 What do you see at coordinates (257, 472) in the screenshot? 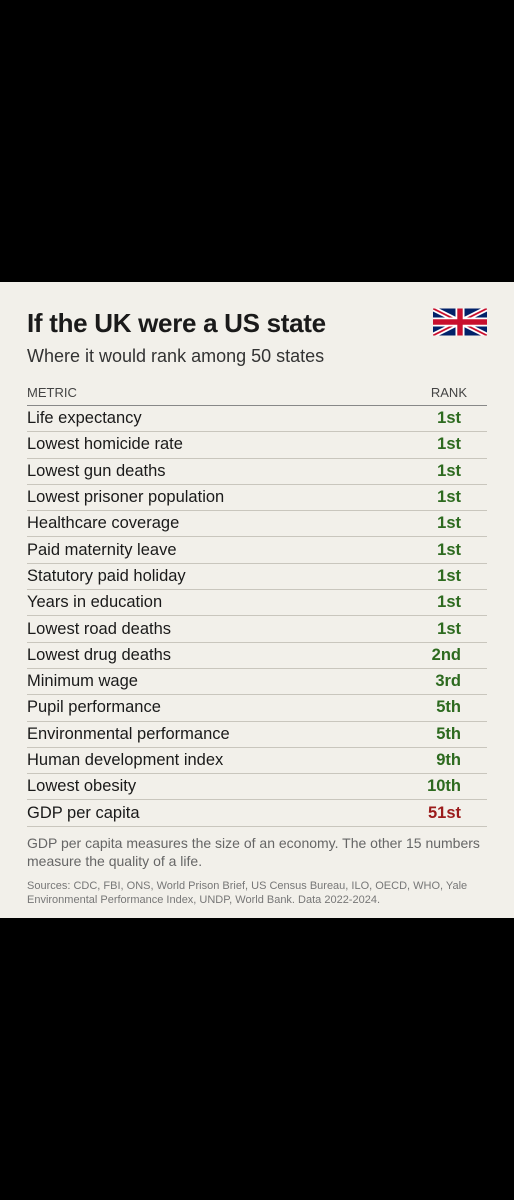
I see `table-row: Lowest gun deaths 1st` at bounding box center [257, 472].